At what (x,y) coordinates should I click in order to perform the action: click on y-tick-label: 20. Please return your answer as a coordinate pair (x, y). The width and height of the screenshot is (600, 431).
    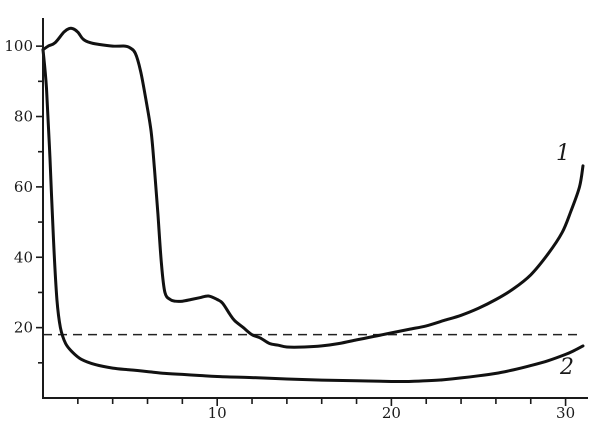
    Looking at the image, I should click on (23, 328).